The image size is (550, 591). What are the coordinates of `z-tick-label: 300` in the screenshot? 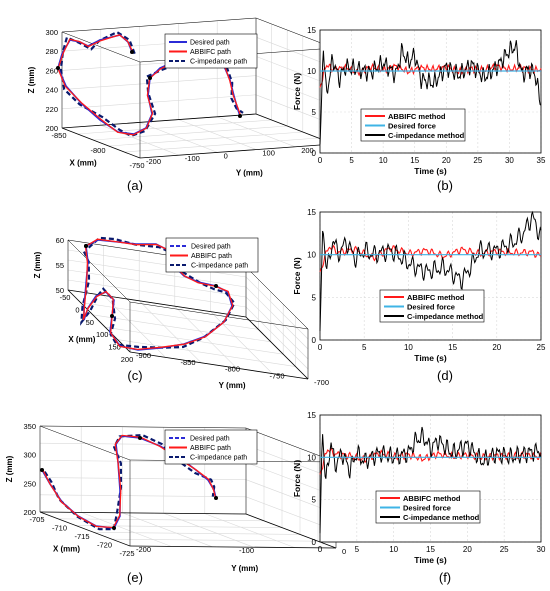 It's located at (51, 32).